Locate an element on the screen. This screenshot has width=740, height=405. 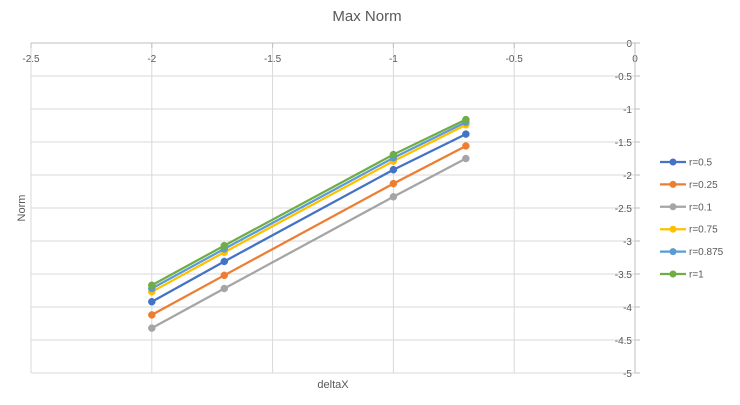
legend-item: r=0.1 is located at coordinates (686, 207).